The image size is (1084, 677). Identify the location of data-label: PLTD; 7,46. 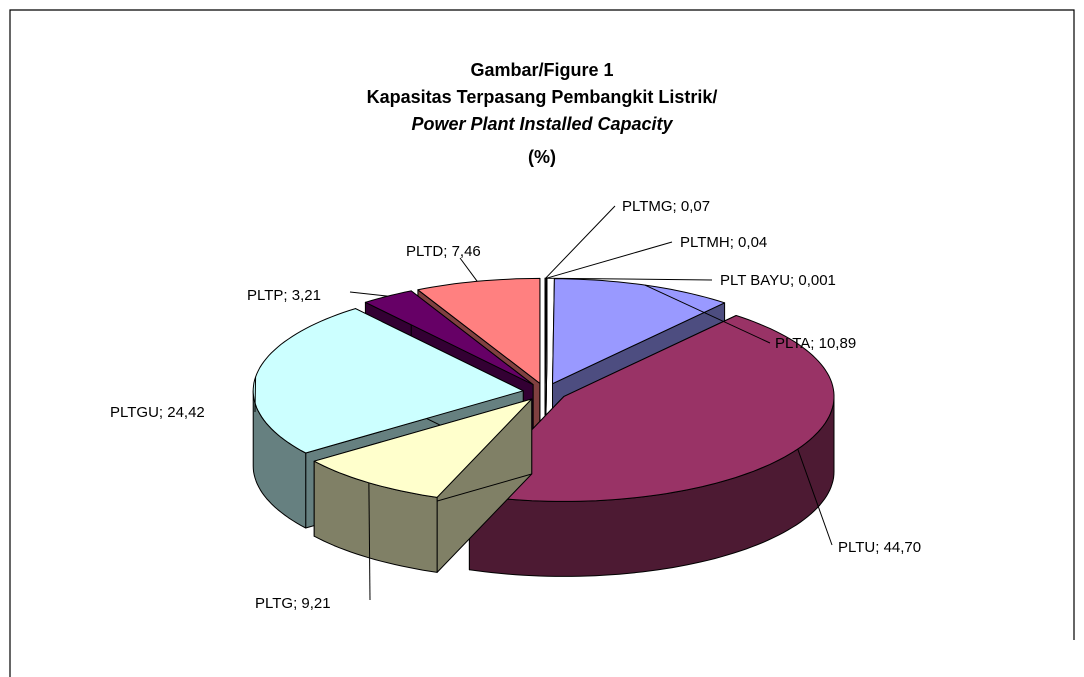
(443, 251).